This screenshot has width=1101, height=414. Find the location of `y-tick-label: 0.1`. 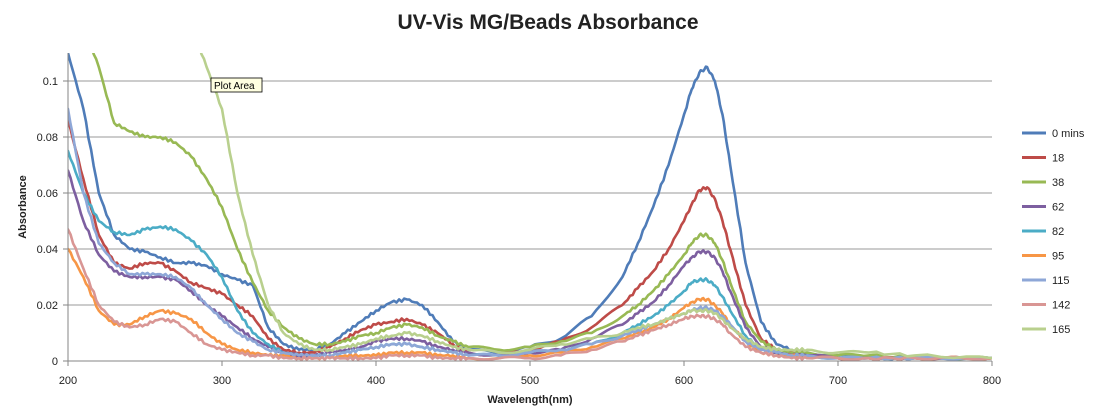

y-tick-label: 0.1 is located at coordinates (50, 82).